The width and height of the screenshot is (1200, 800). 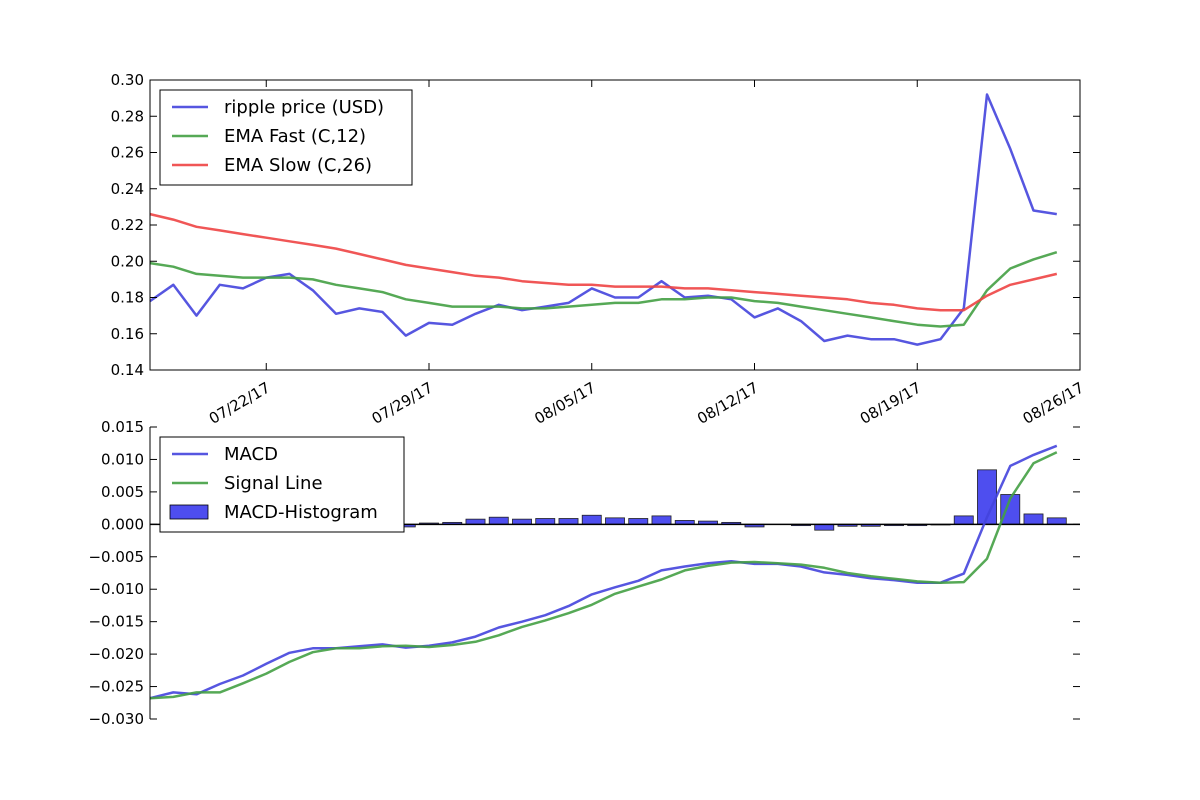 What do you see at coordinates (127, 189) in the screenshot?
I see `price-panel-ytick-label: 0.24` at bounding box center [127, 189].